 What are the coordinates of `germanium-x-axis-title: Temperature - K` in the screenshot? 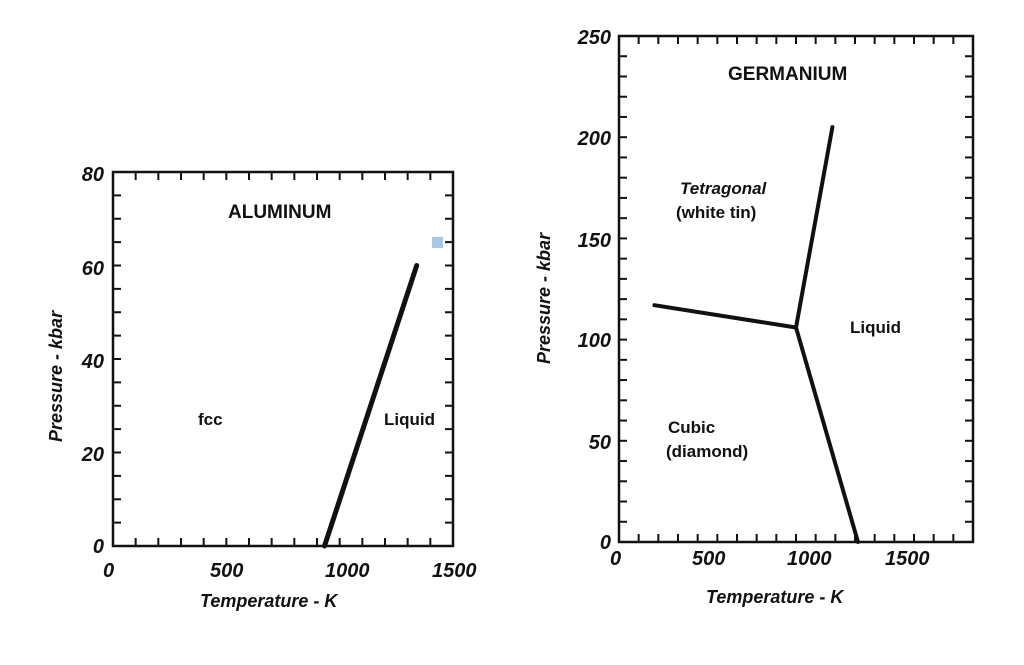 It's located at (775, 597).